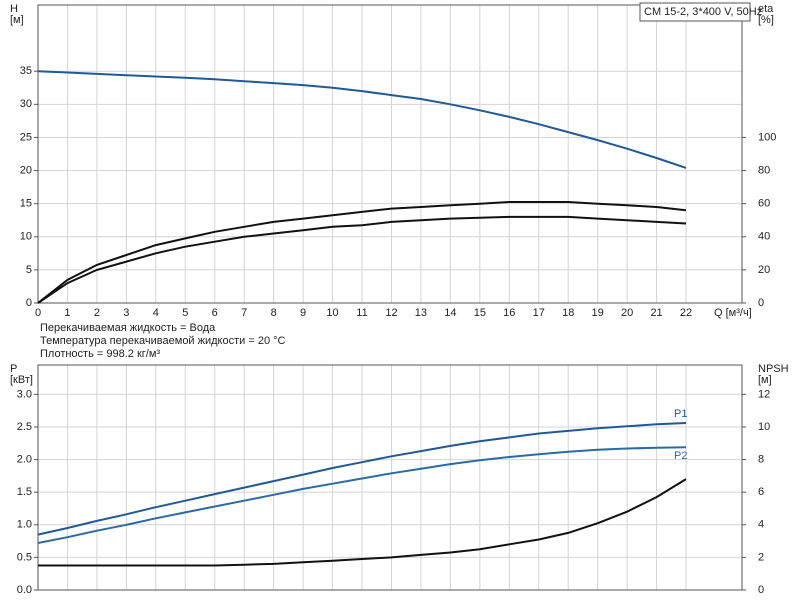  Describe the element at coordinates (686, 313) in the screenshot. I see `x-tick-label: 22` at that location.